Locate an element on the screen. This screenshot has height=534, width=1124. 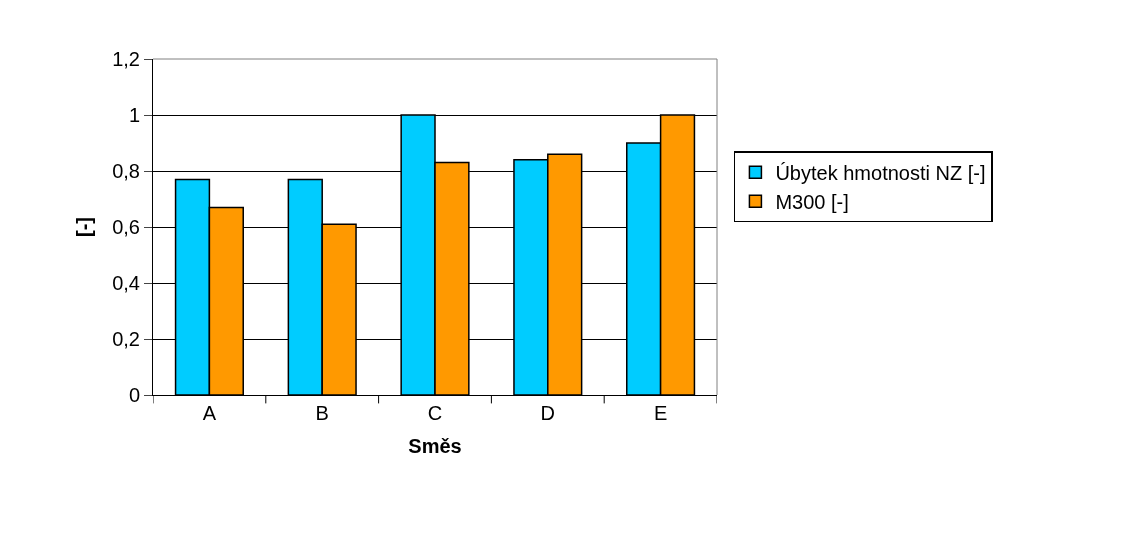
x-tick-label: A is located at coordinates (209, 413).